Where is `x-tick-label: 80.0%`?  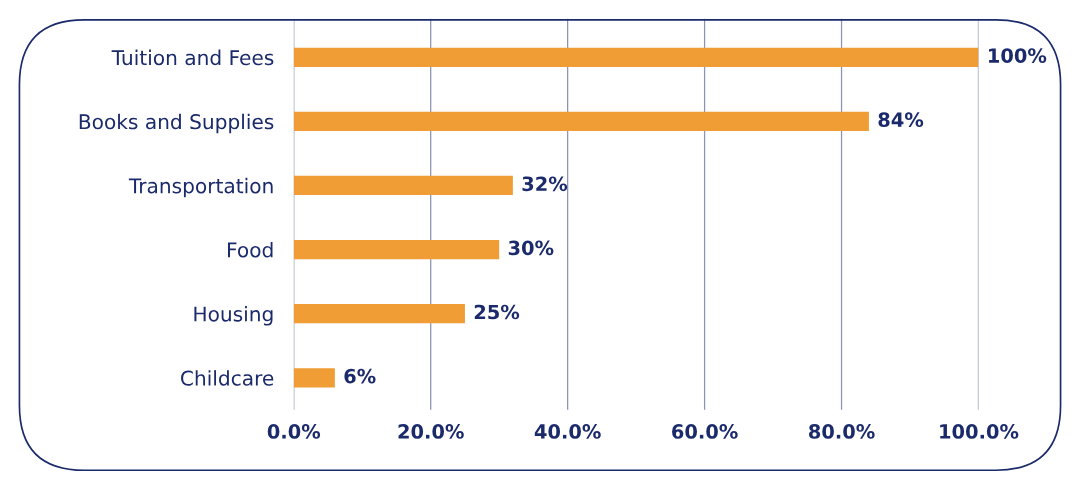 x-tick-label: 80.0% is located at coordinates (842, 431).